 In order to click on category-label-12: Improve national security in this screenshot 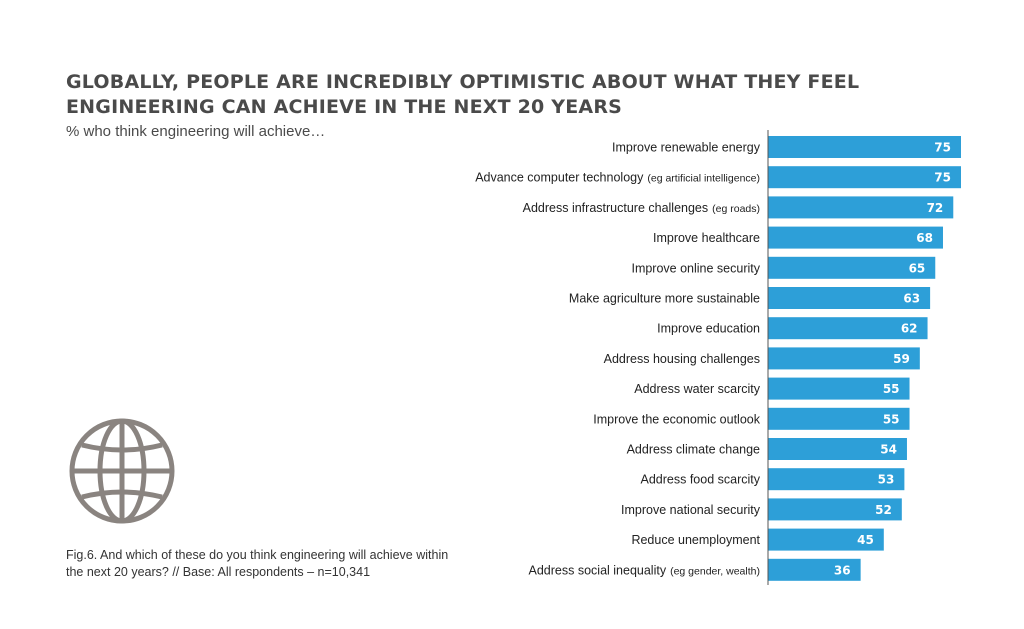, I will do `click(691, 510)`.